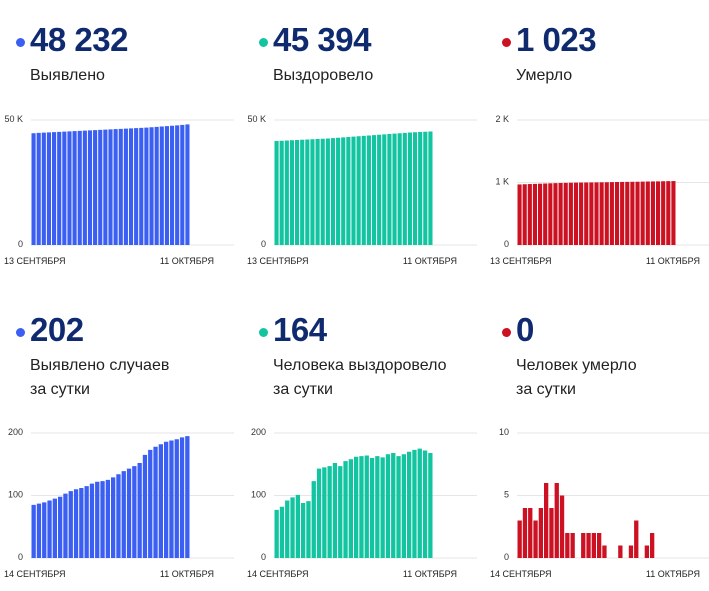  Describe the element at coordinates (322, 39) in the screenshot. I see `stat-value: 45 394` at that location.